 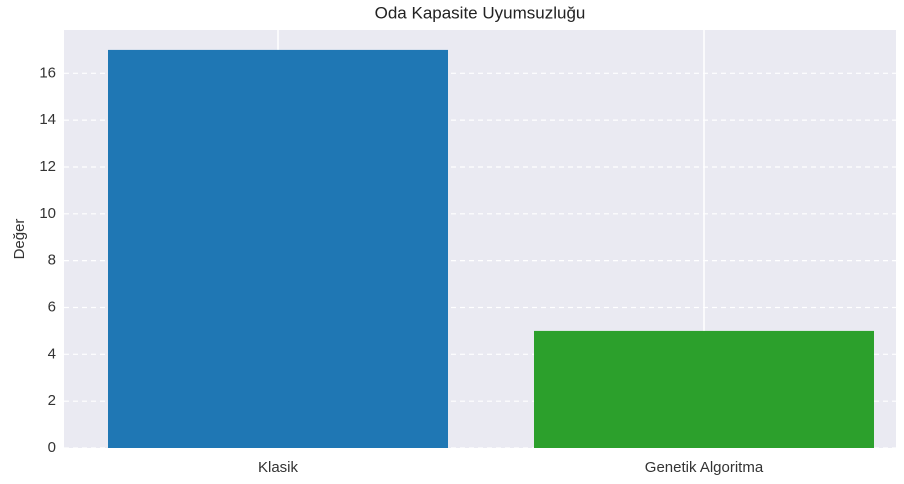 I want to click on y-tick-label: 0, so click(x=52, y=447).